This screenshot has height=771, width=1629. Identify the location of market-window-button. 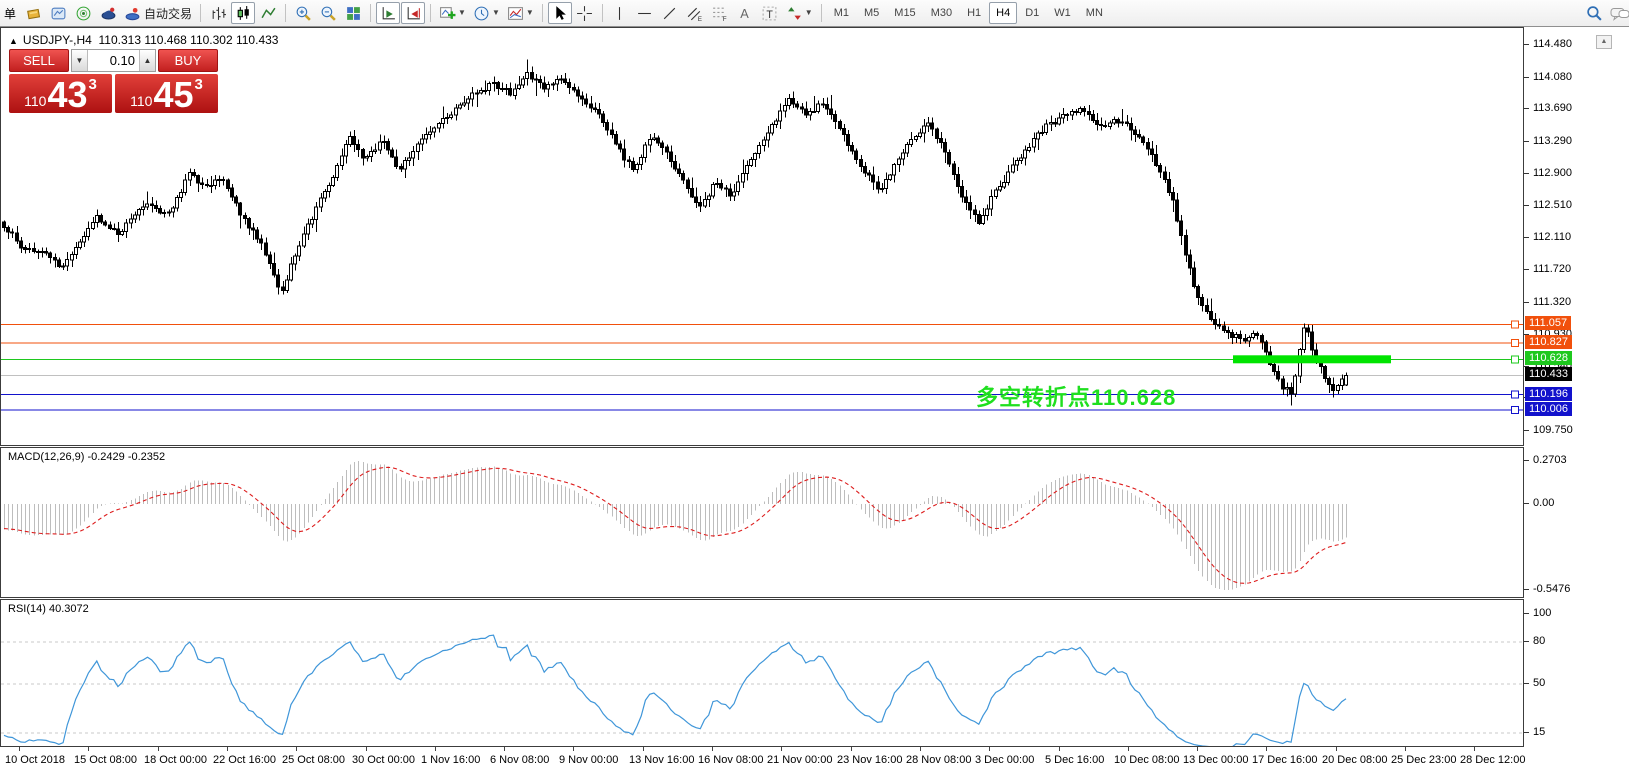
(58, 13).